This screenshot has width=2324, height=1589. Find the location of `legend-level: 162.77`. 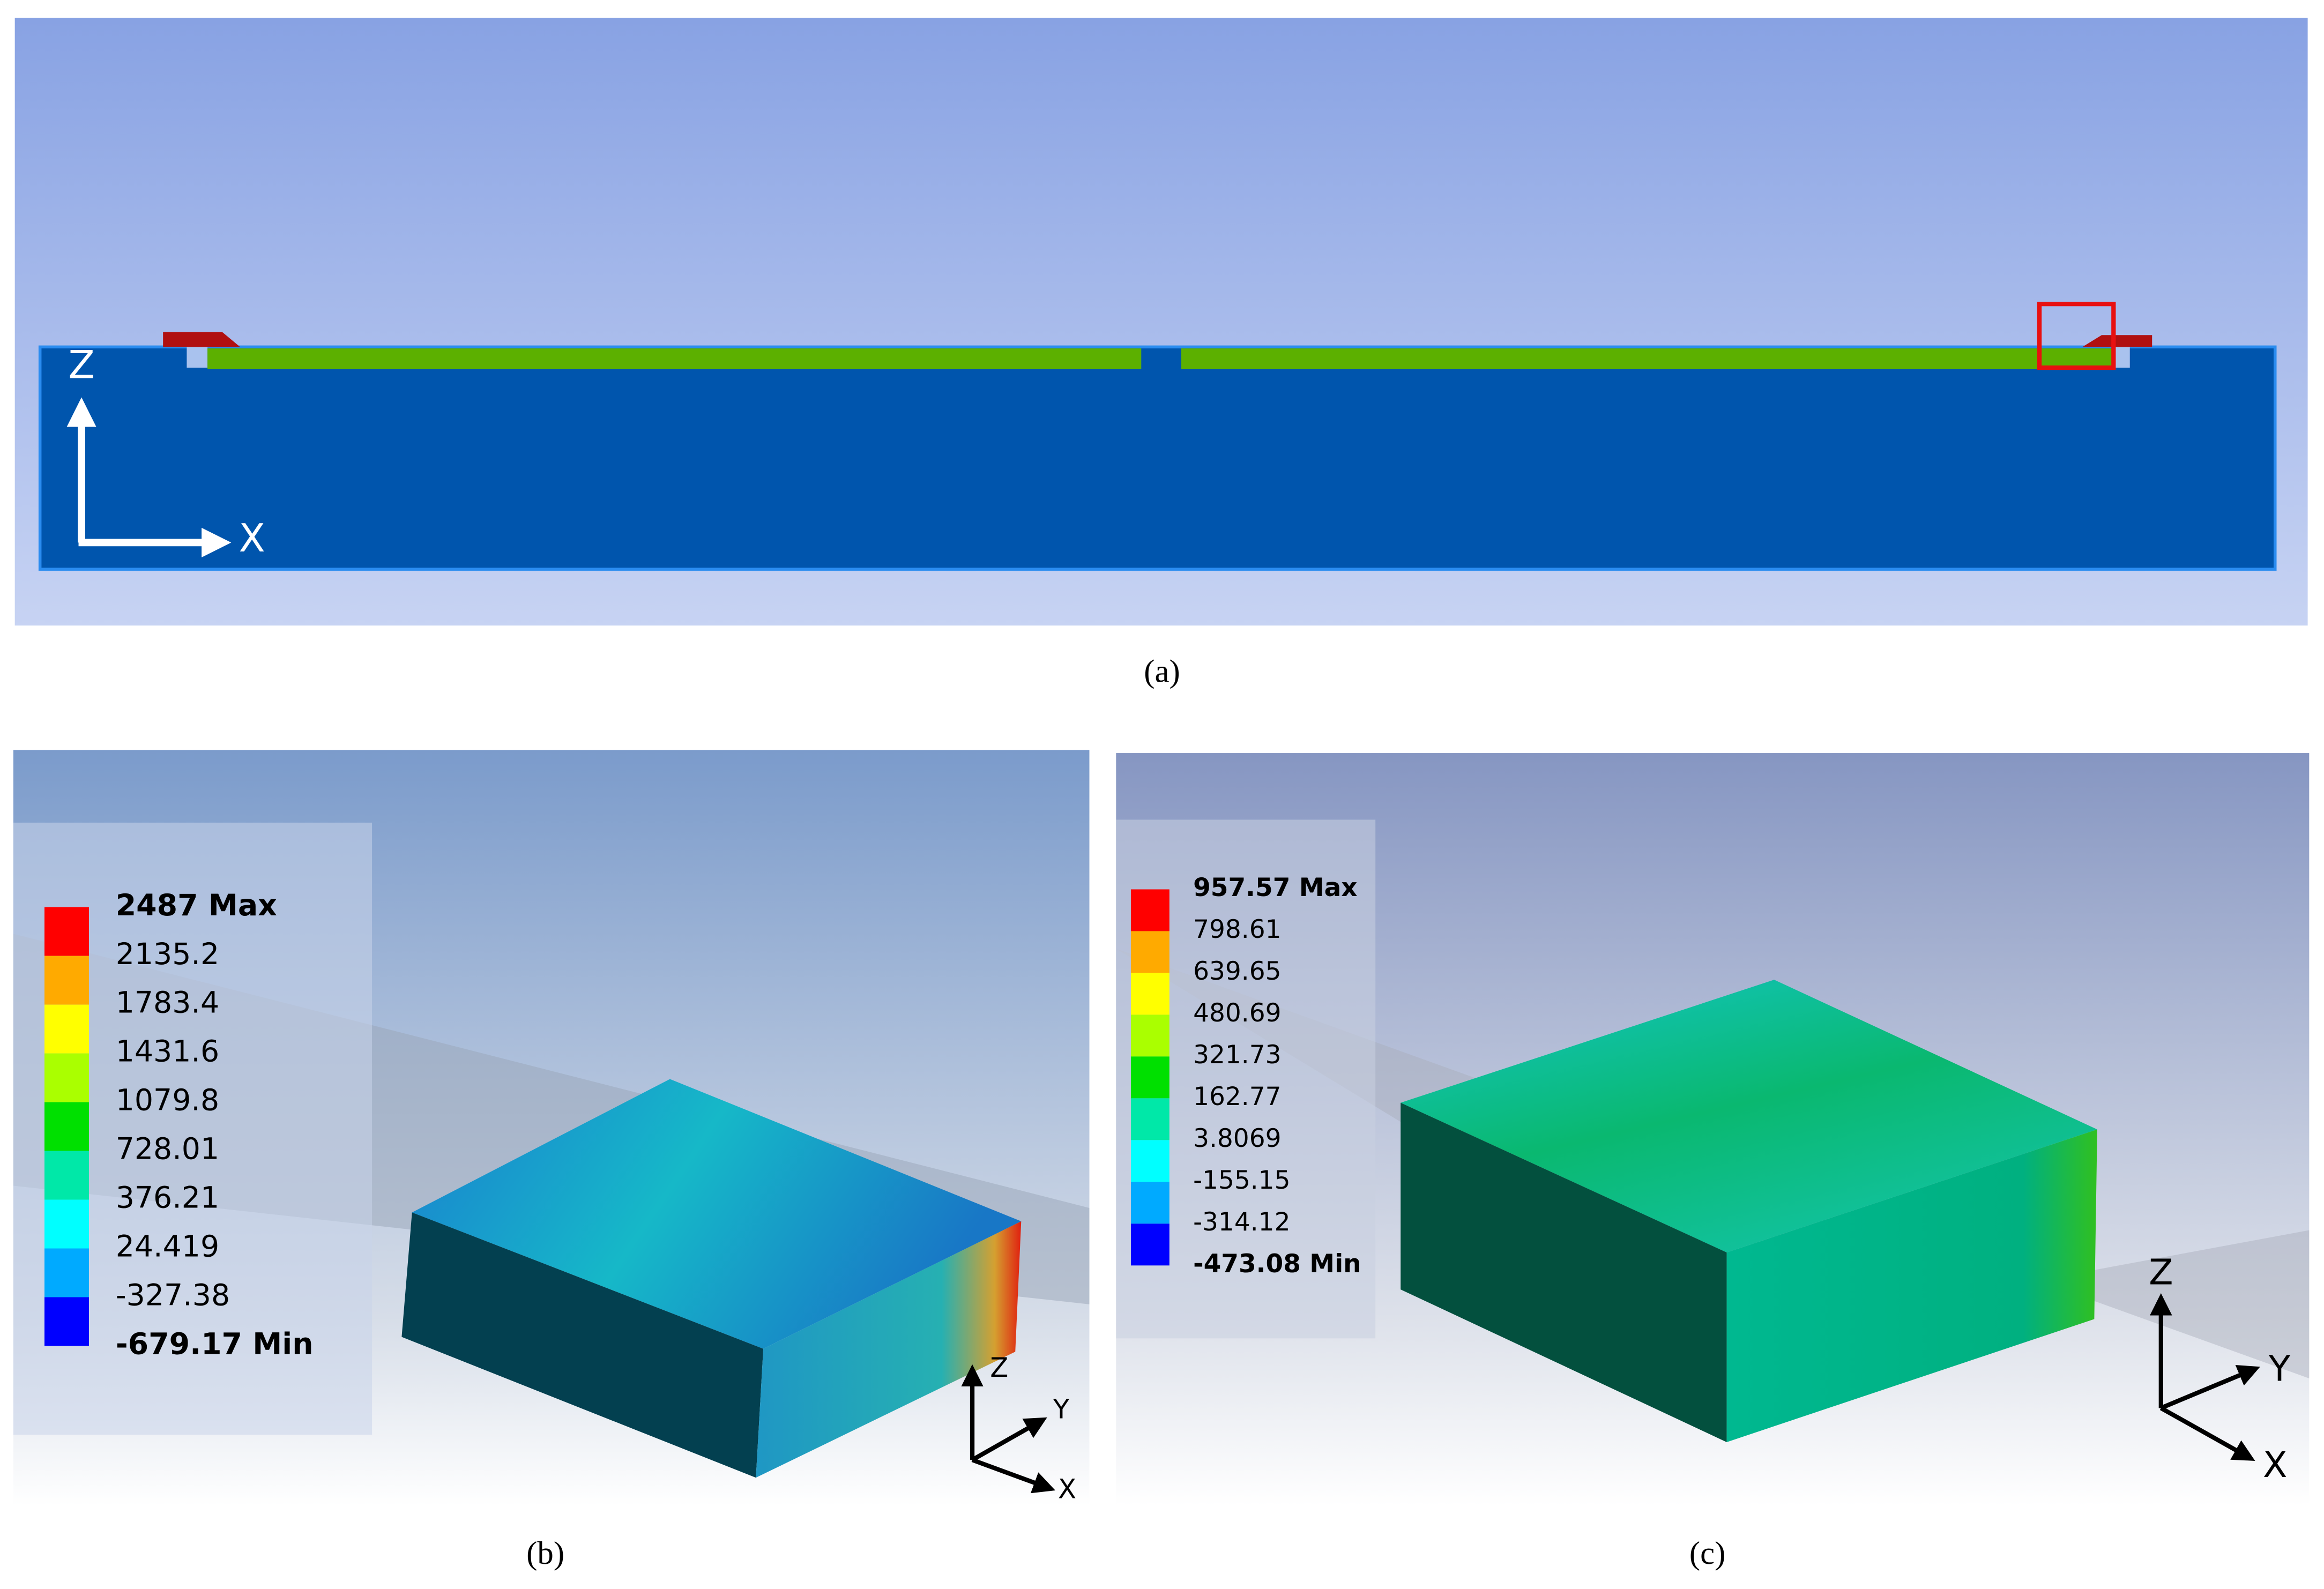

legend-level: 162.77 is located at coordinates (1237, 1096).